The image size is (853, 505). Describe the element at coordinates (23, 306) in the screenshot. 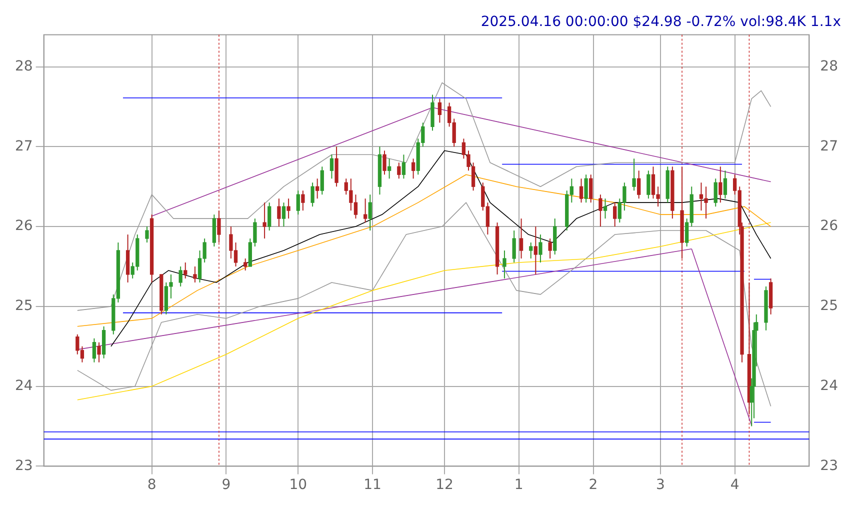

I see `y-tick-label: 25` at that location.